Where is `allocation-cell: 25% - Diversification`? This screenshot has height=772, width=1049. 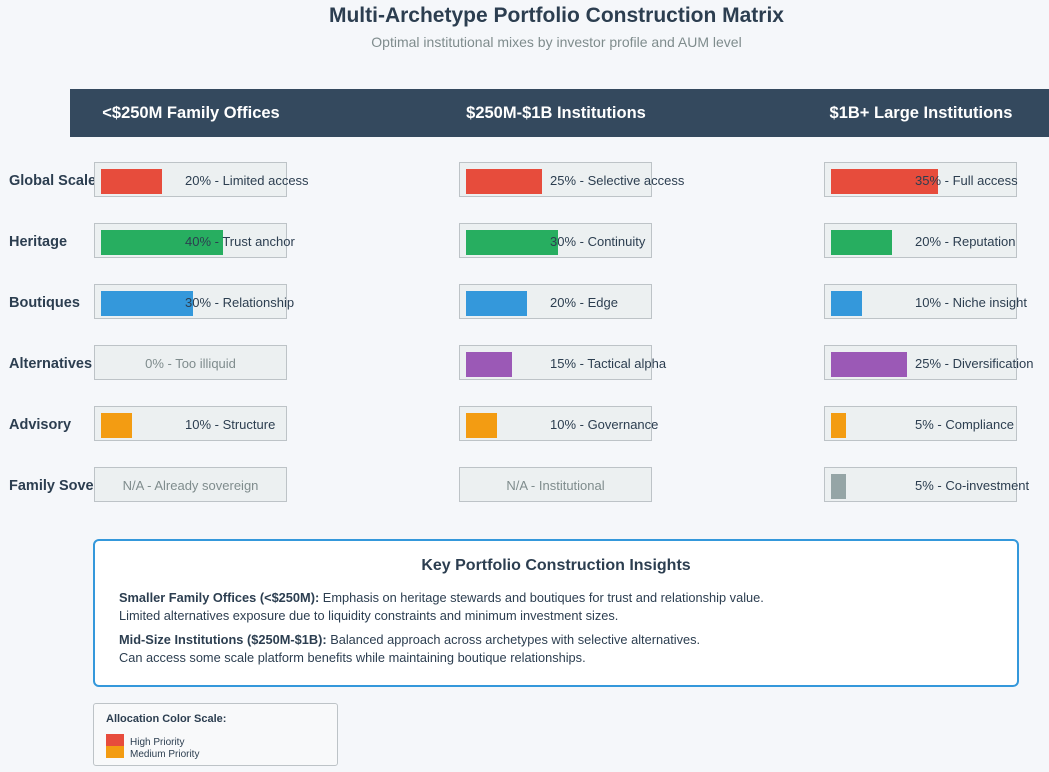 allocation-cell: 25% - Diversification is located at coordinates (929, 362).